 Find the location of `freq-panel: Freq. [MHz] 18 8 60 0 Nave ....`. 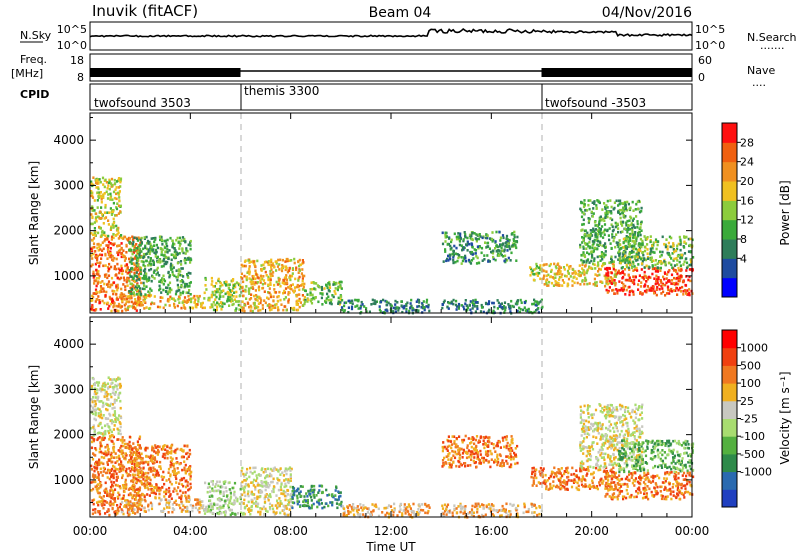

freq-panel: Freq. [MHz] 18 8 60 0 Nave .... is located at coordinates (393, 71).